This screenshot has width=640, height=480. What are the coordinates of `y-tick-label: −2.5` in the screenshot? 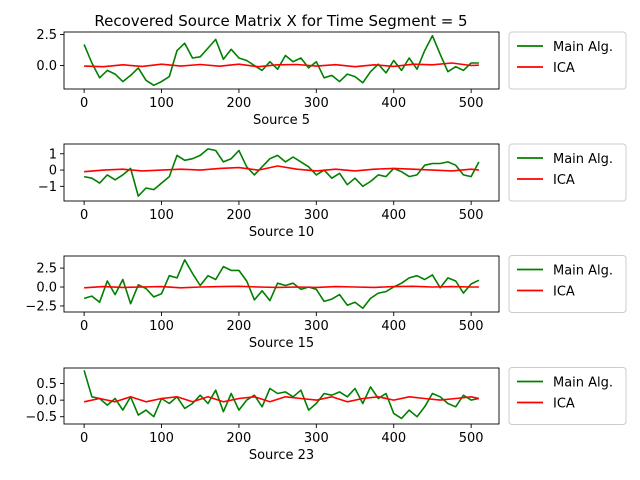 It's located at (41, 306).